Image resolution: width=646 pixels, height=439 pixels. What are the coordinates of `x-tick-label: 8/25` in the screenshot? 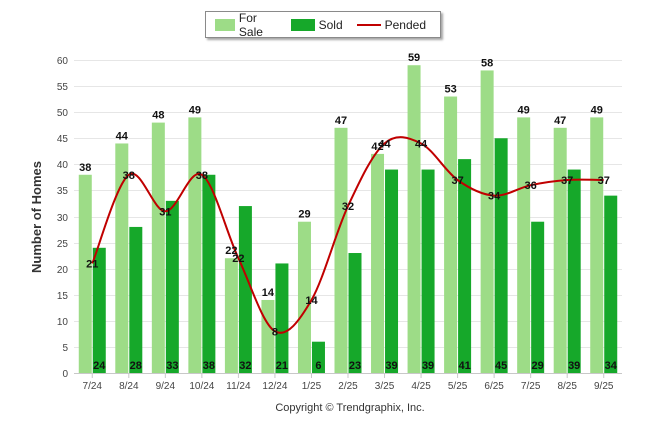 It's located at (567, 386).